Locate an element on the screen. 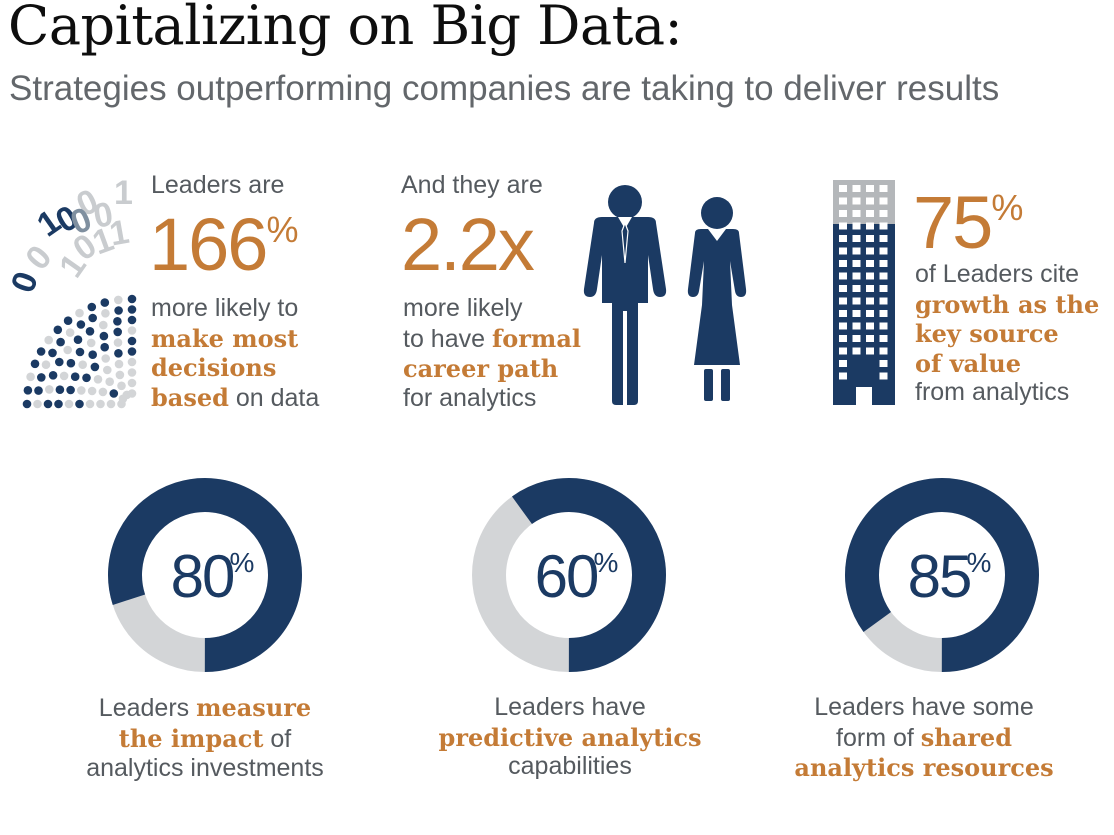  stat2-line2-pre: to have is located at coordinates (447, 338).